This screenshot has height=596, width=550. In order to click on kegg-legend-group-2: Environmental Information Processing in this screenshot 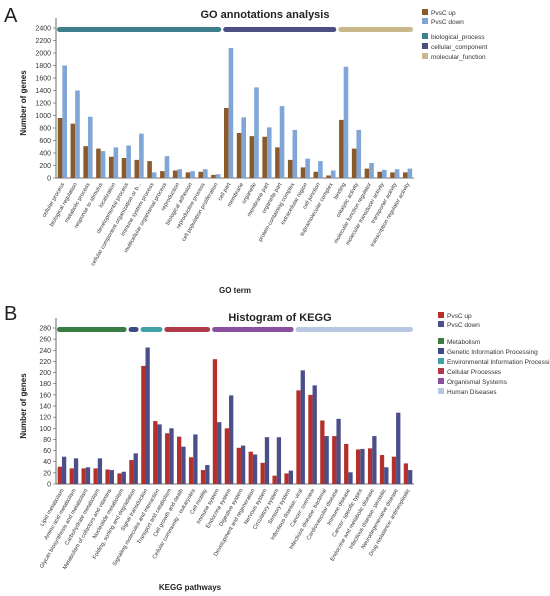, I will do `click(498, 362)`.